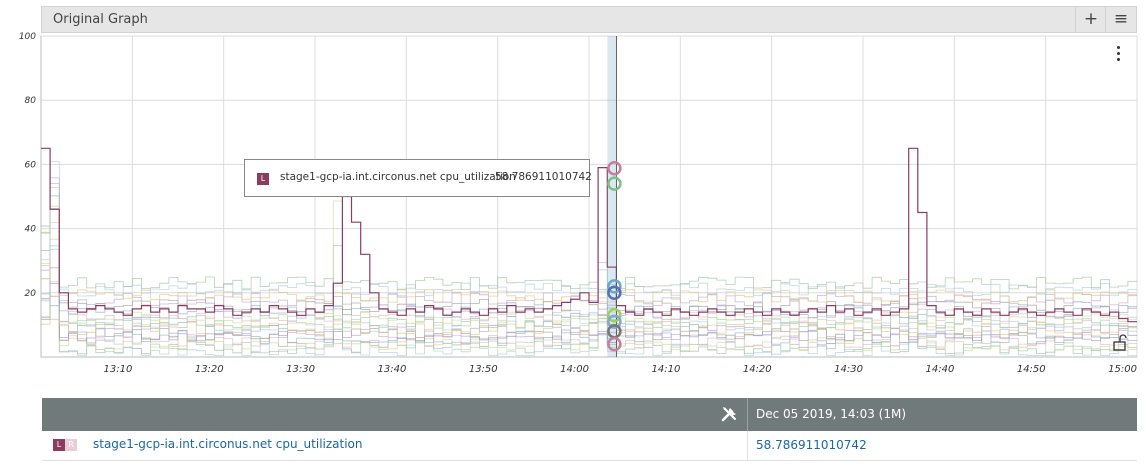 The width and height of the screenshot is (1146, 469). What do you see at coordinates (940, 369) in the screenshot?
I see `x-tick-label: 14:40` at bounding box center [940, 369].